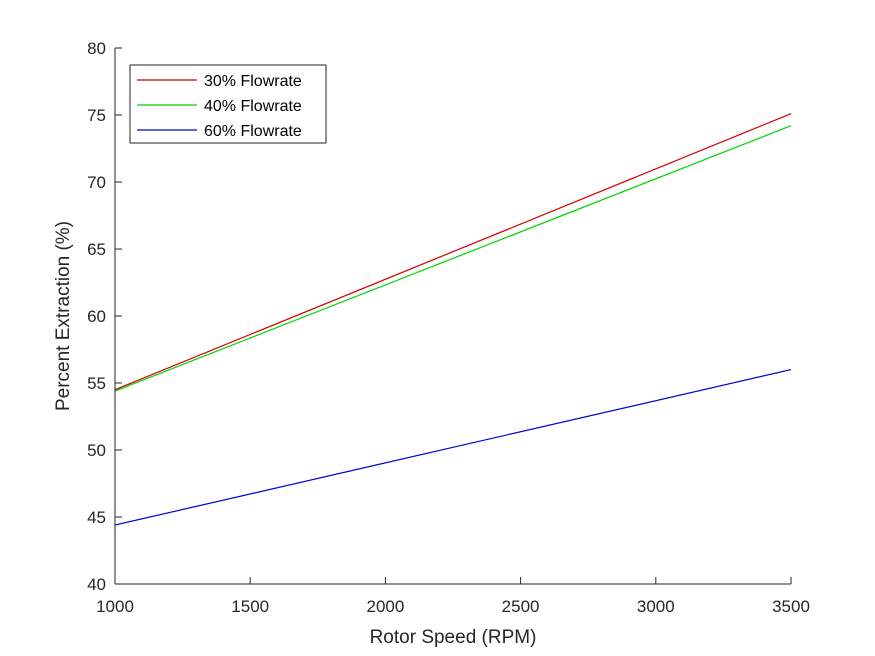 This screenshot has width=875, height=656. Describe the element at coordinates (385, 606) in the screenshot. I see `x-tick-label: 2000` at that location.